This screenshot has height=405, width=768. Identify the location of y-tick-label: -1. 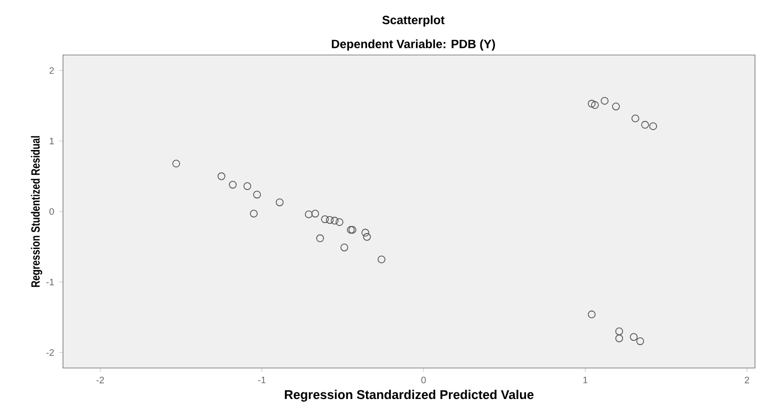
(50, 282).